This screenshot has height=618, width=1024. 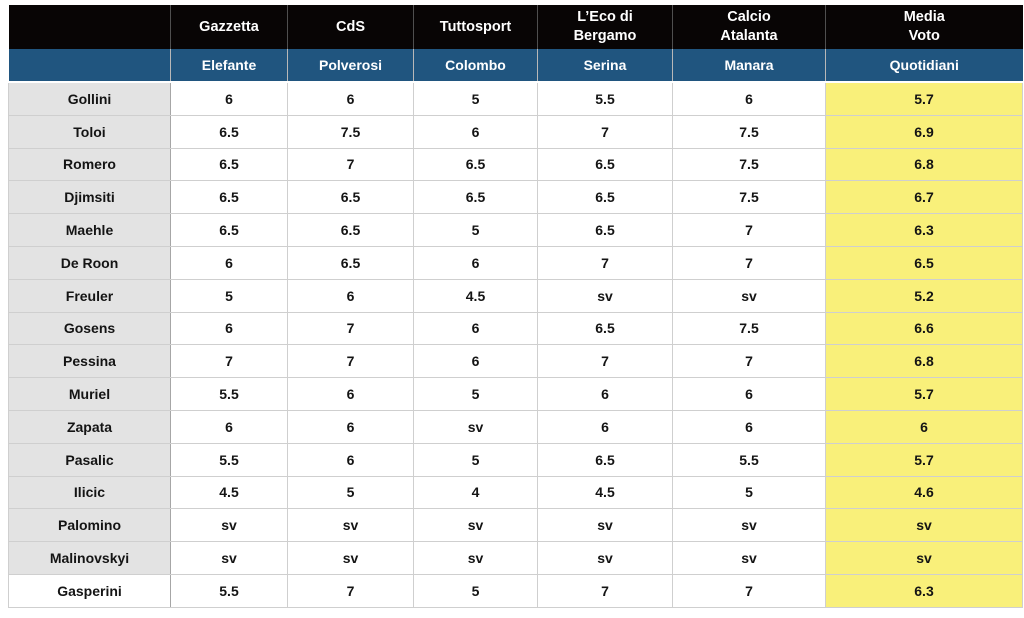 What do you see at coordinates (605, 66) in the screenshot?
I see `journalist-header: Serina` at bounding box center [605, 66].